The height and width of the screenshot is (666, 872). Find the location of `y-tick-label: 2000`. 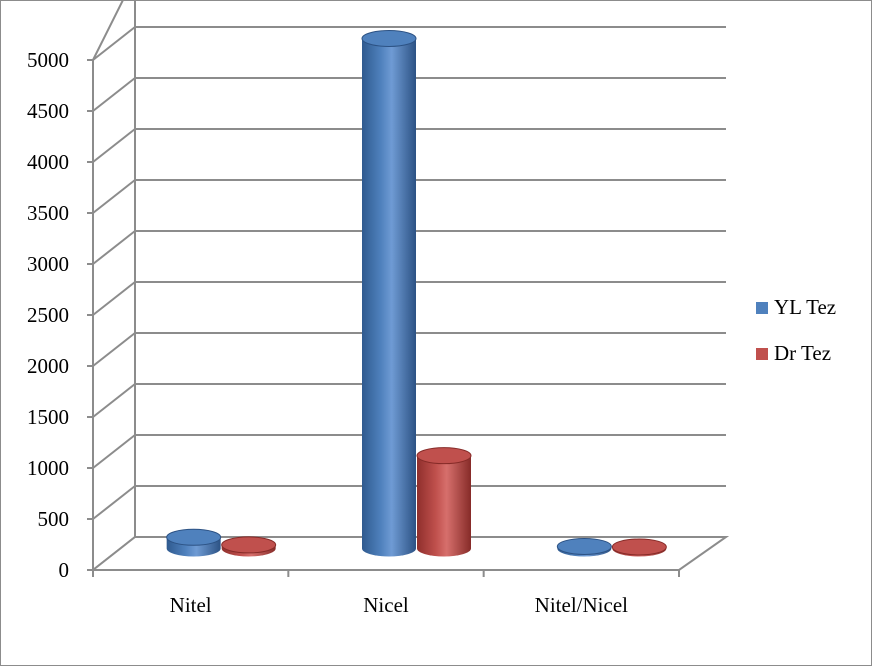

y-tick-label: 2000 is located at coordinates (48, 366).